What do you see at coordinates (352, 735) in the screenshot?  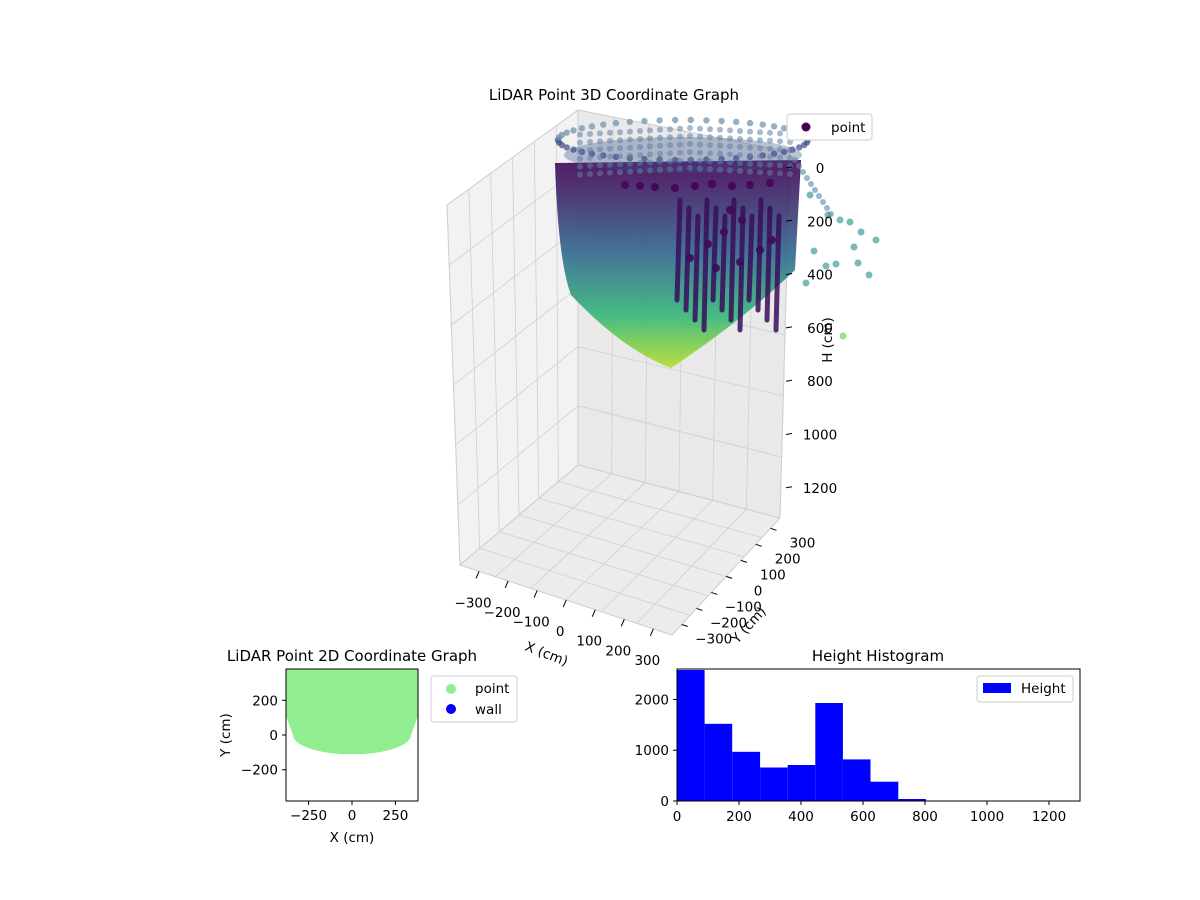 I see `plot-area-2d` at bounding box center [352, 735].